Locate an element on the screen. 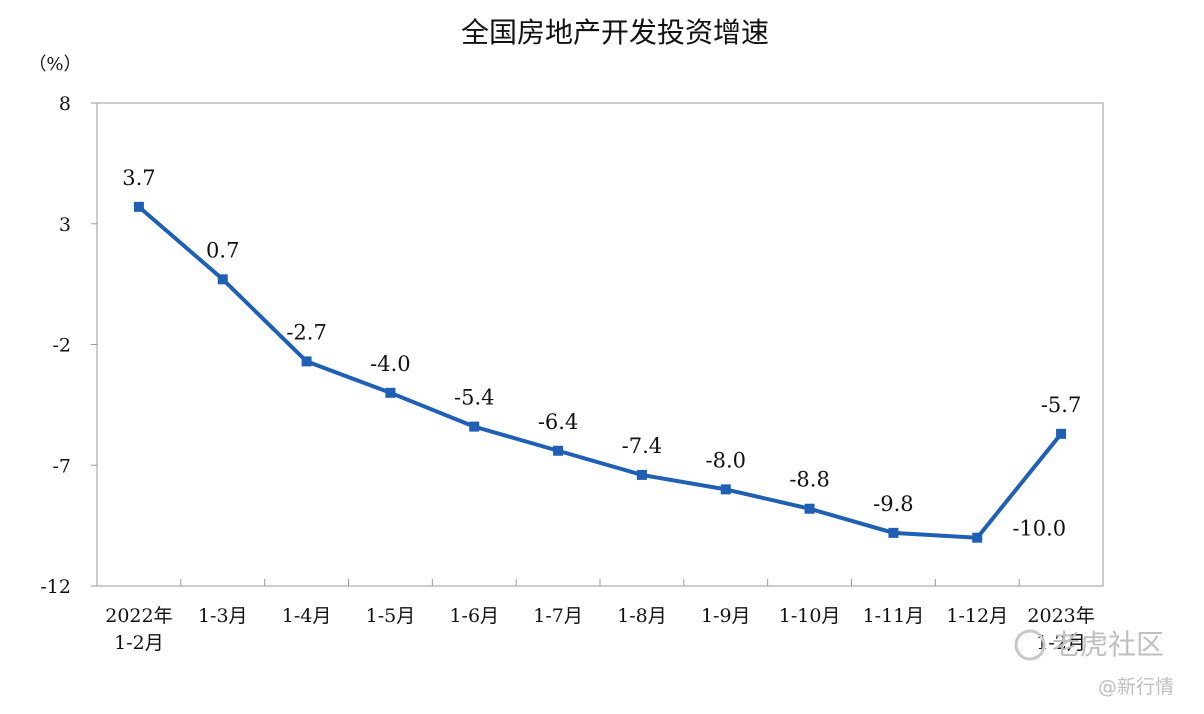  watermark: 老虎社区 @新行情 is located at coordinates (1094, 663).